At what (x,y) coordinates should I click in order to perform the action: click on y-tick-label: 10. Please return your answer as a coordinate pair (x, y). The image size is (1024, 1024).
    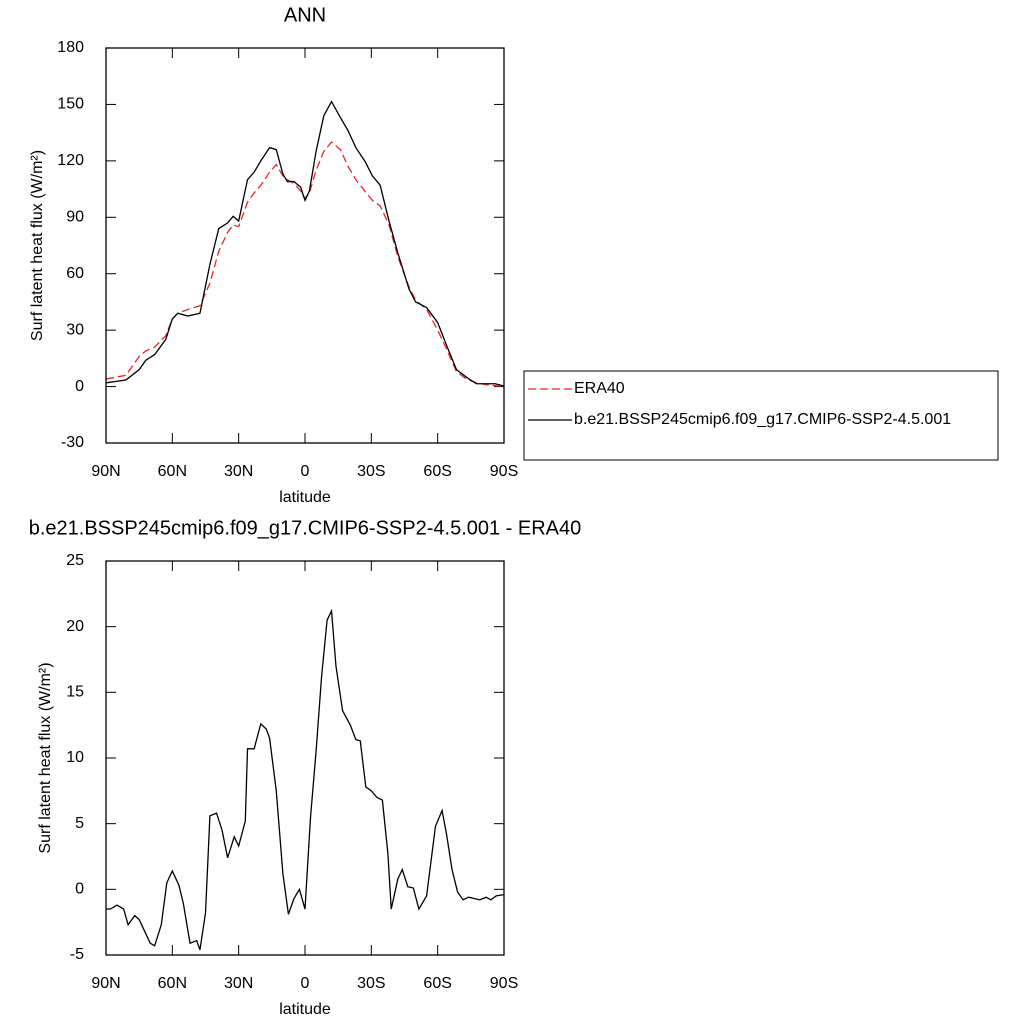
    Looking at the image, I should click on (75, 757).